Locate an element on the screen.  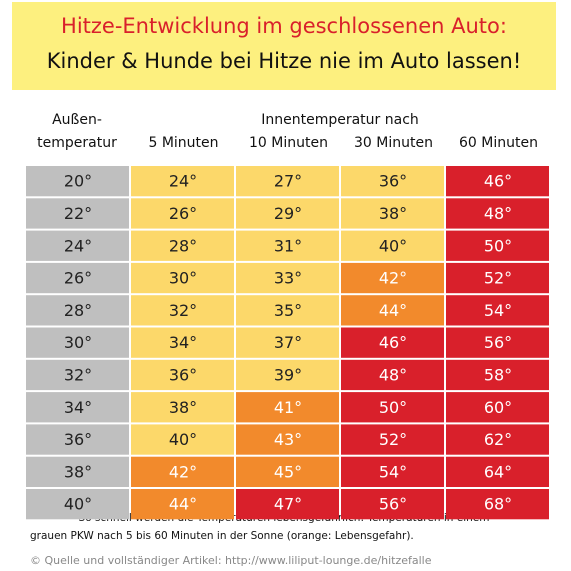
column-header: 30 Minuten is located at coordinates (393, 143).